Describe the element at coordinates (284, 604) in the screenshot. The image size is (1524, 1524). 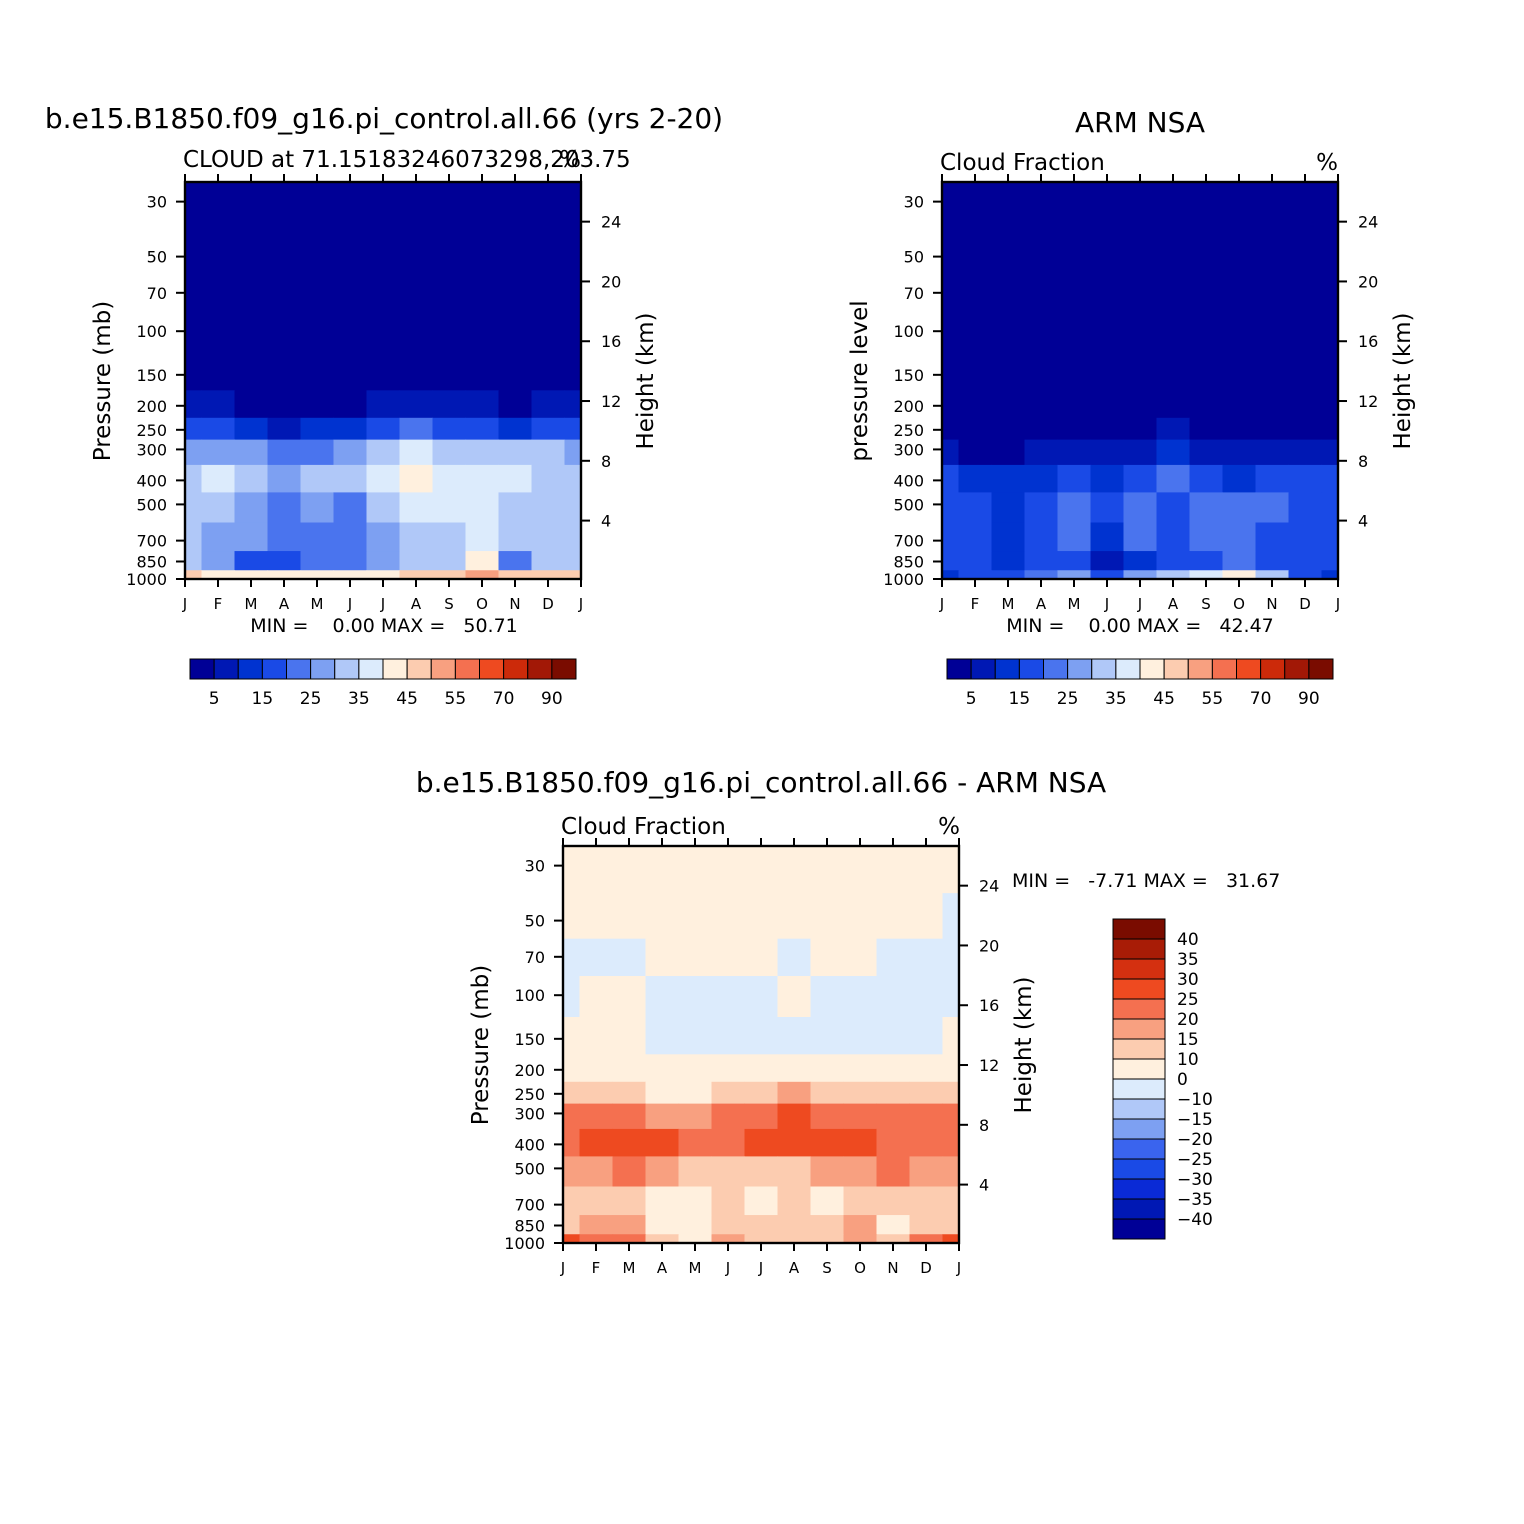
I see `x-tick-label: A` at that location.